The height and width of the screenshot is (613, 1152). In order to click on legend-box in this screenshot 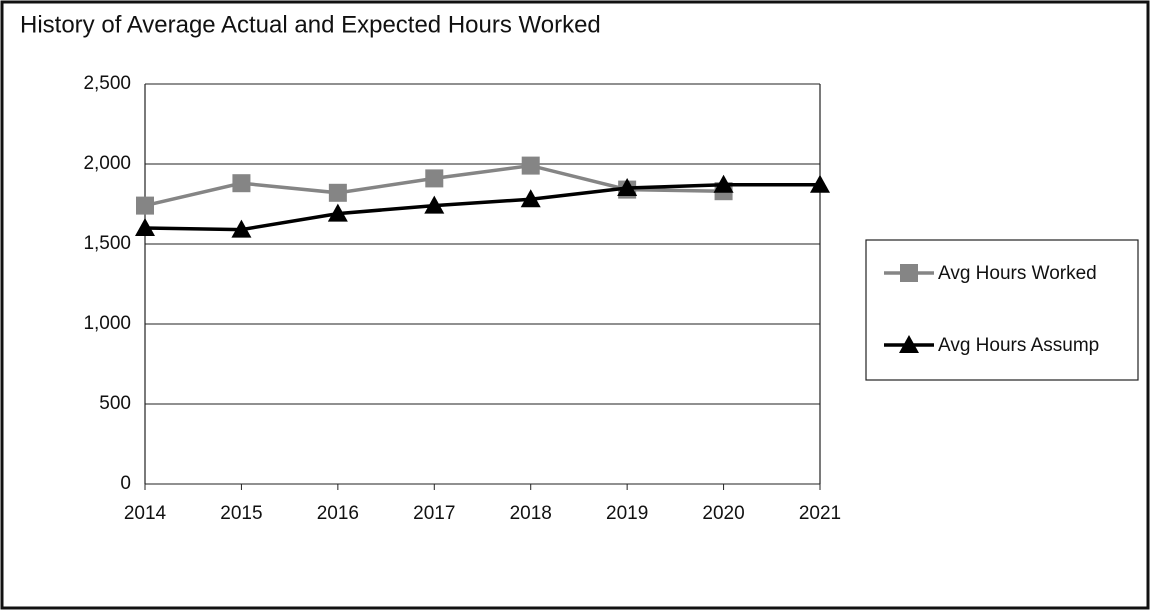, I will do `click(1002, 310)`.